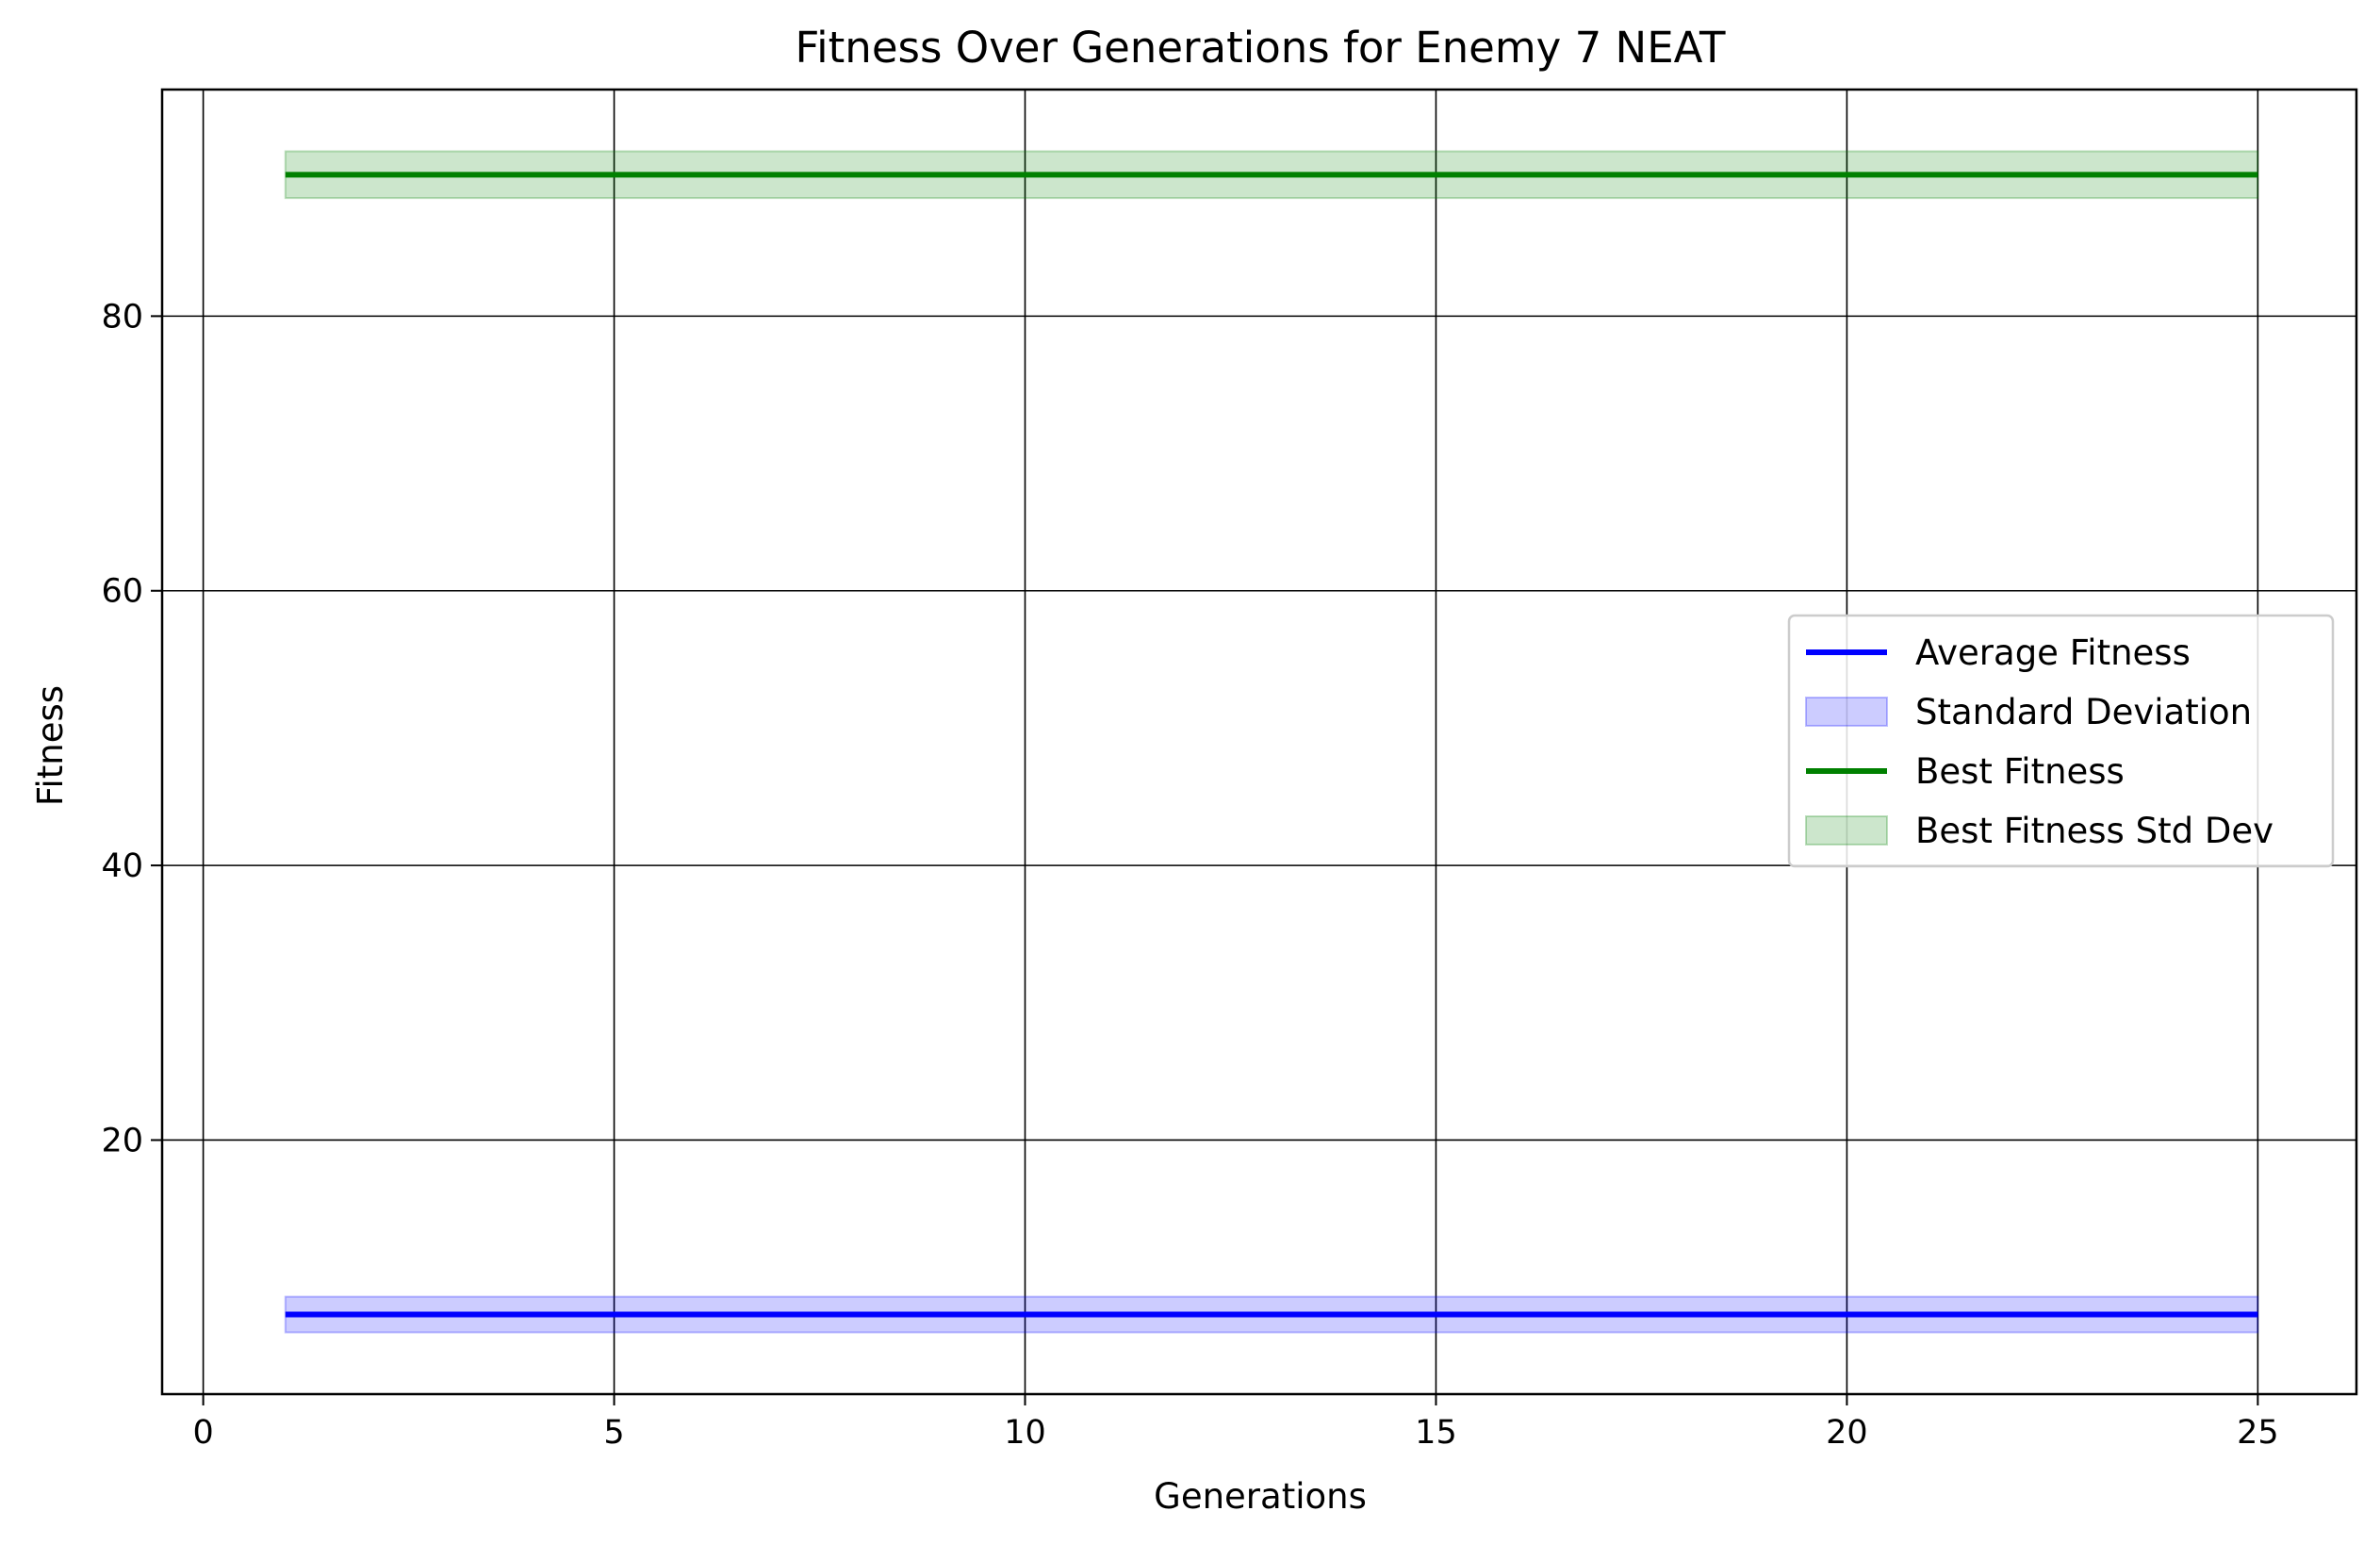  Describe the element at coordinates (50, 745) in the screenshot. I see `y-axis-label: Fitness` at that location.